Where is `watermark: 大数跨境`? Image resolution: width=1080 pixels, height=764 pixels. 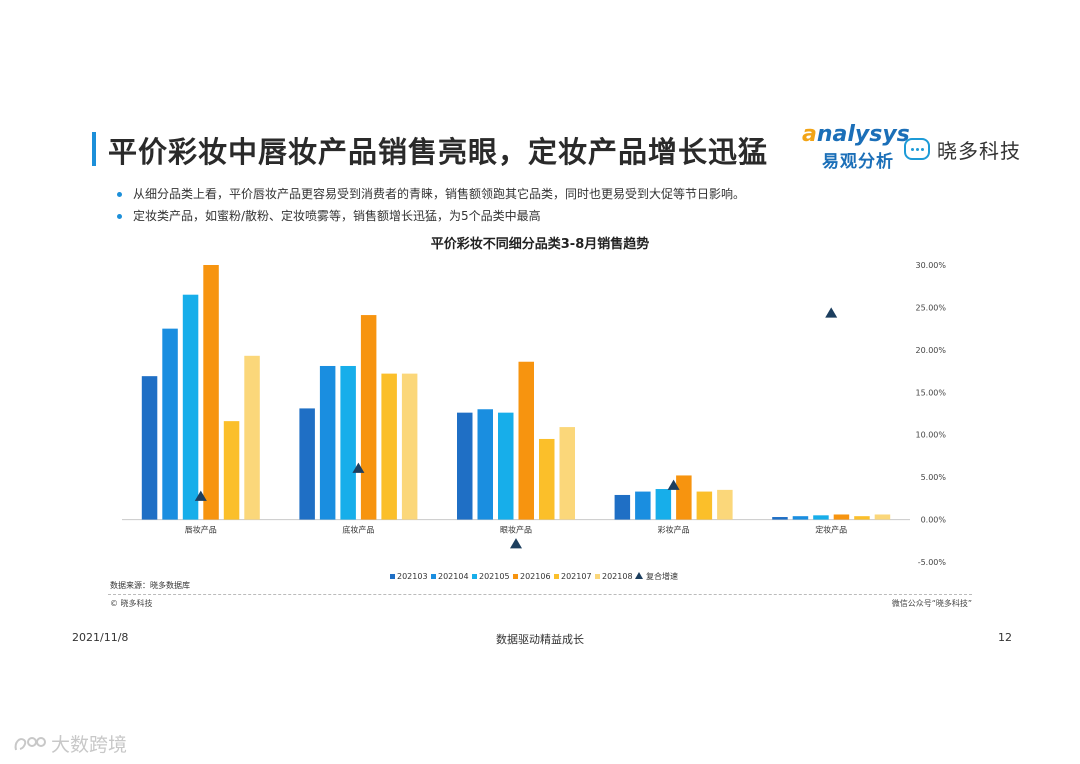
watermark: 大数跨境 is located at coordinates (69, 743).